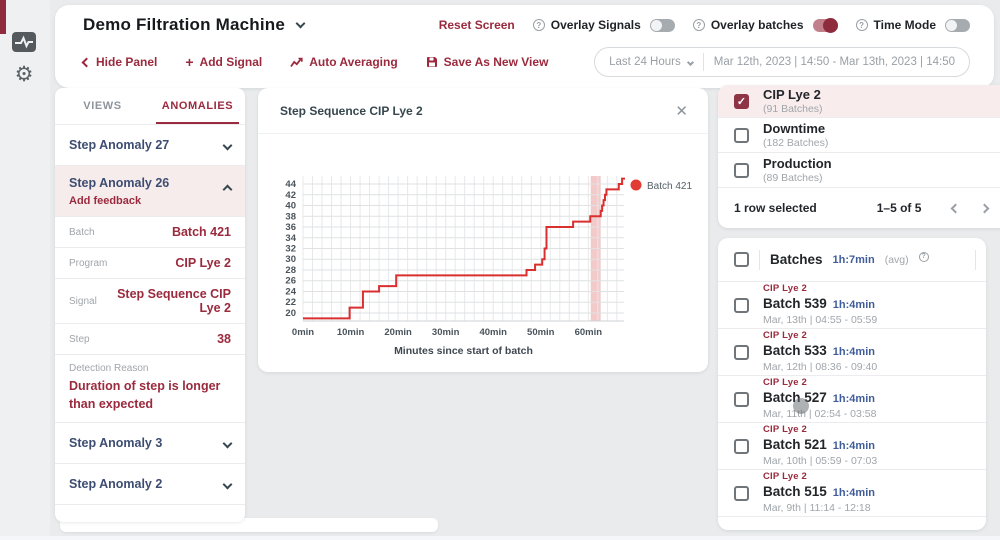 The width and height of the screenshot is (1000, 540). I want to click on batch-name: Batch 527, so click(795, 398).